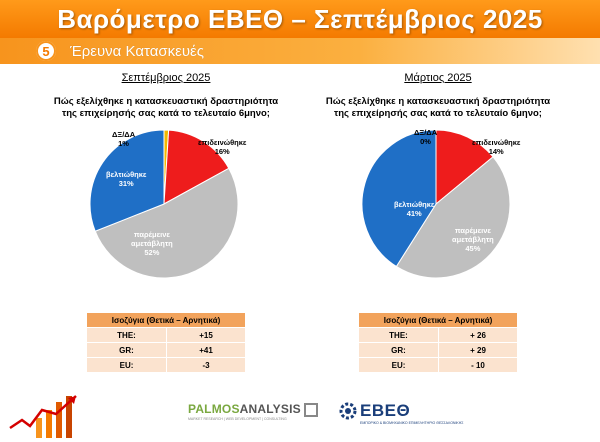 Image resolution: width=600 pixels, height=442 pixels. Describe the element at coordinates (478, 335) in the screenshot. I see `balance-row-value: + 26` at that location.